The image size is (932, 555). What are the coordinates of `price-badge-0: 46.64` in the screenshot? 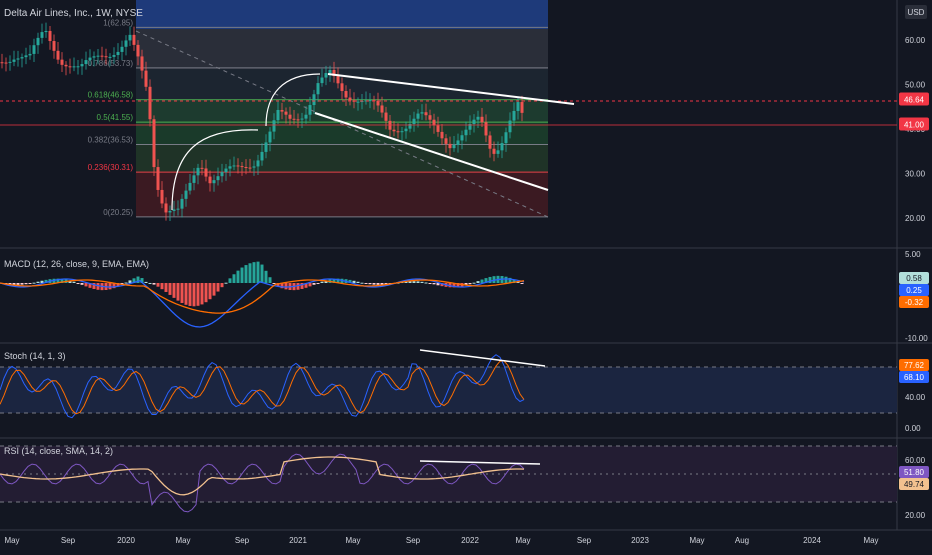 It's located at (914, 99).